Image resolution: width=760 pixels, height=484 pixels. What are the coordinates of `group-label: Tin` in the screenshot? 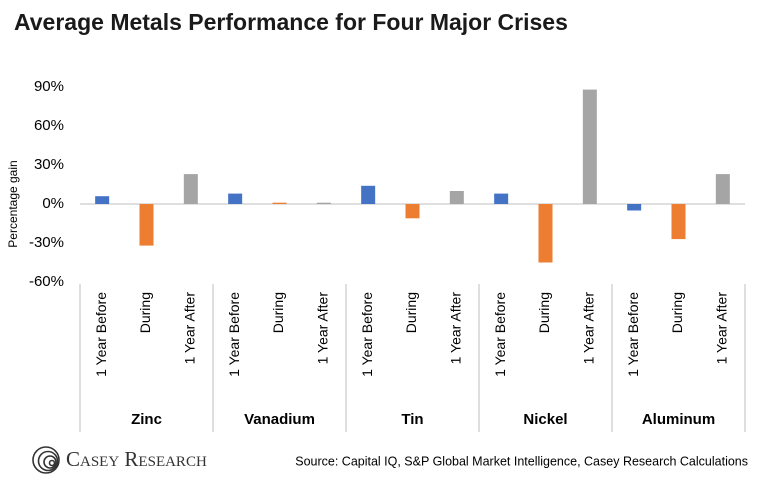 It's located at (412, 419).